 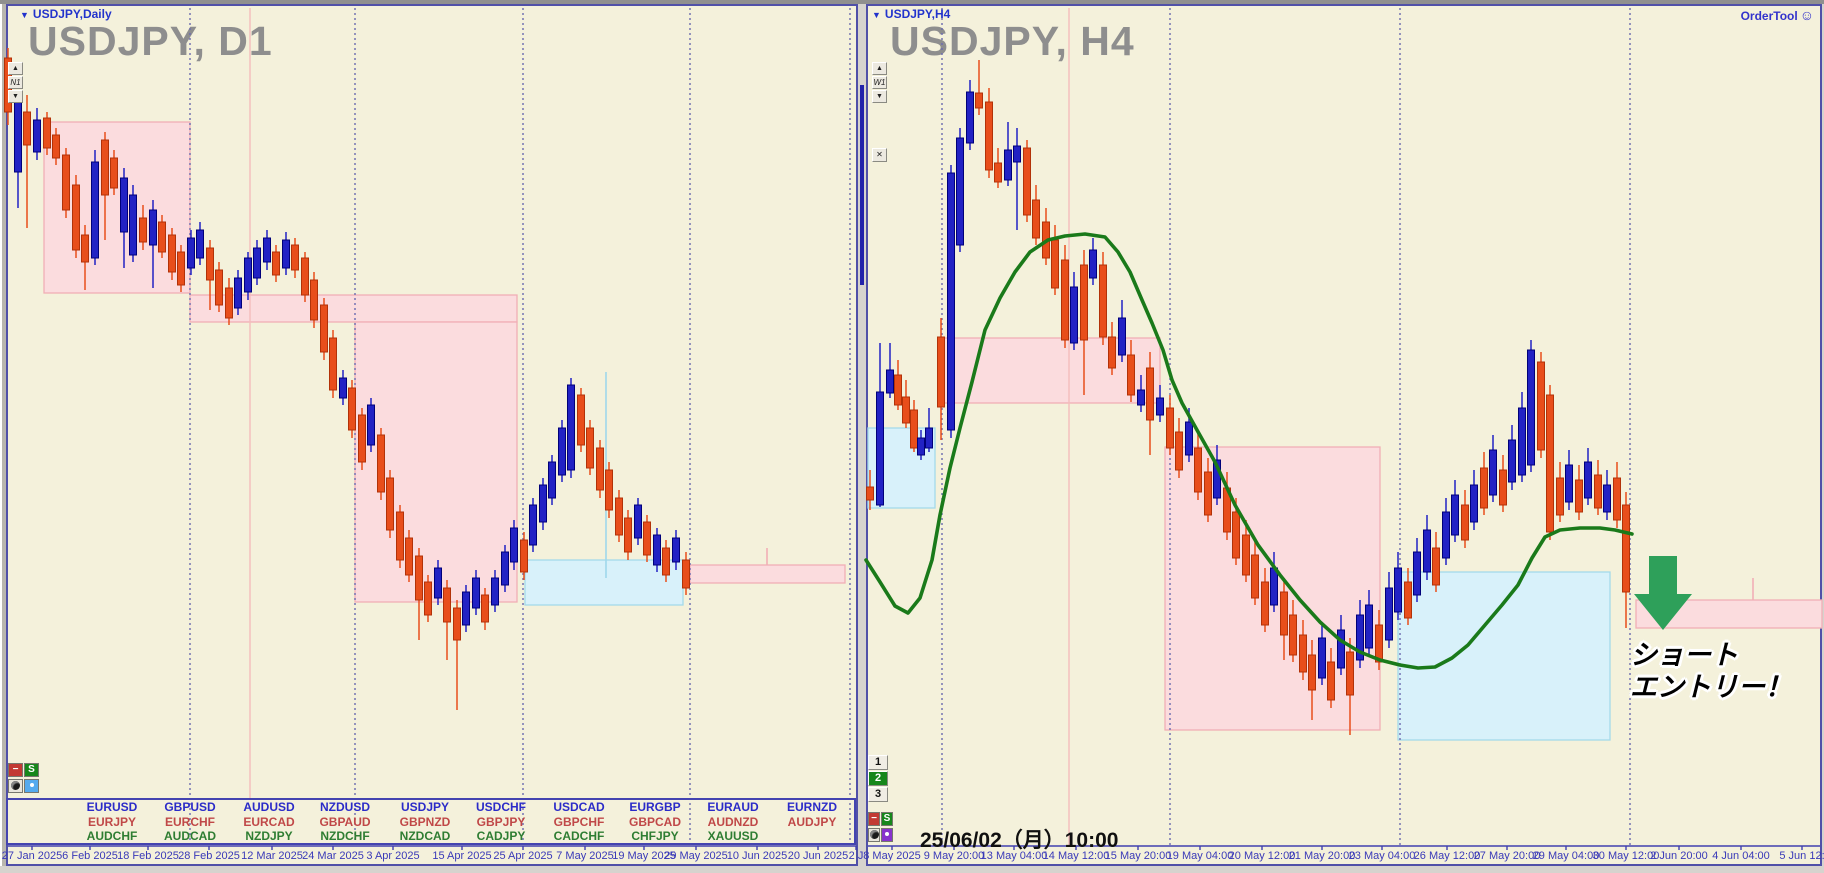 What do you see at coordinates (912, 2) in the screenshot?
I see `window-top-edge` at bounding box center [912, 2].